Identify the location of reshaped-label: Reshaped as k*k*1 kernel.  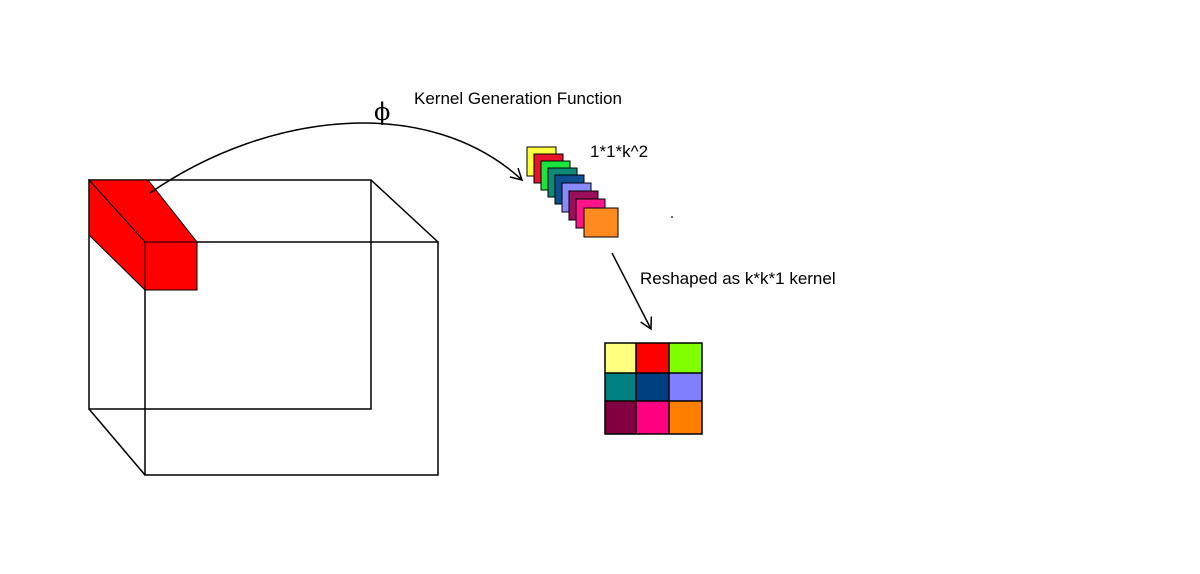
(738, 278).